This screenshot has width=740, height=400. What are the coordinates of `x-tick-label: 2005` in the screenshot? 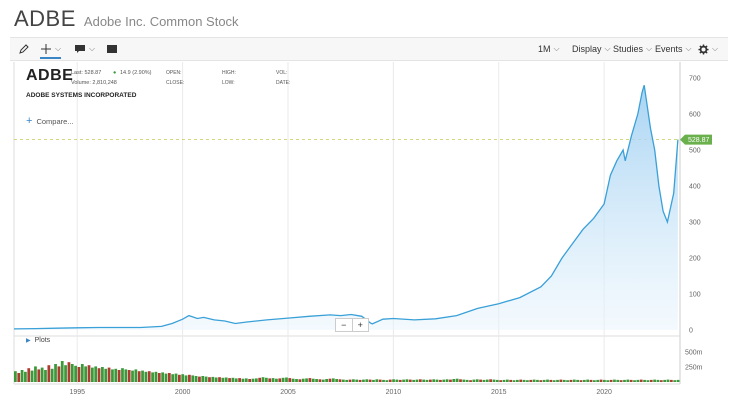 It's located at (288, 392).